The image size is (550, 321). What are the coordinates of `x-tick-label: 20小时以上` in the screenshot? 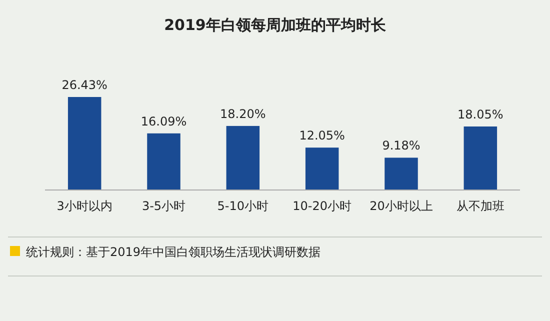 It's located at (401, 206).